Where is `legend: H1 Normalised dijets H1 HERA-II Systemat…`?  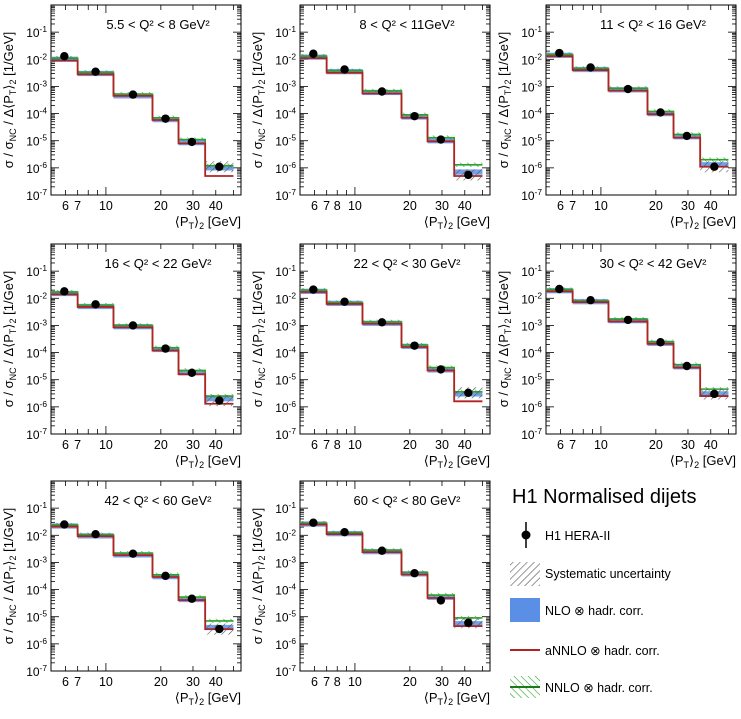 legend: H1 Normalised dijets H1 HERA-II Systemat… is located at coordinates (603, 592).